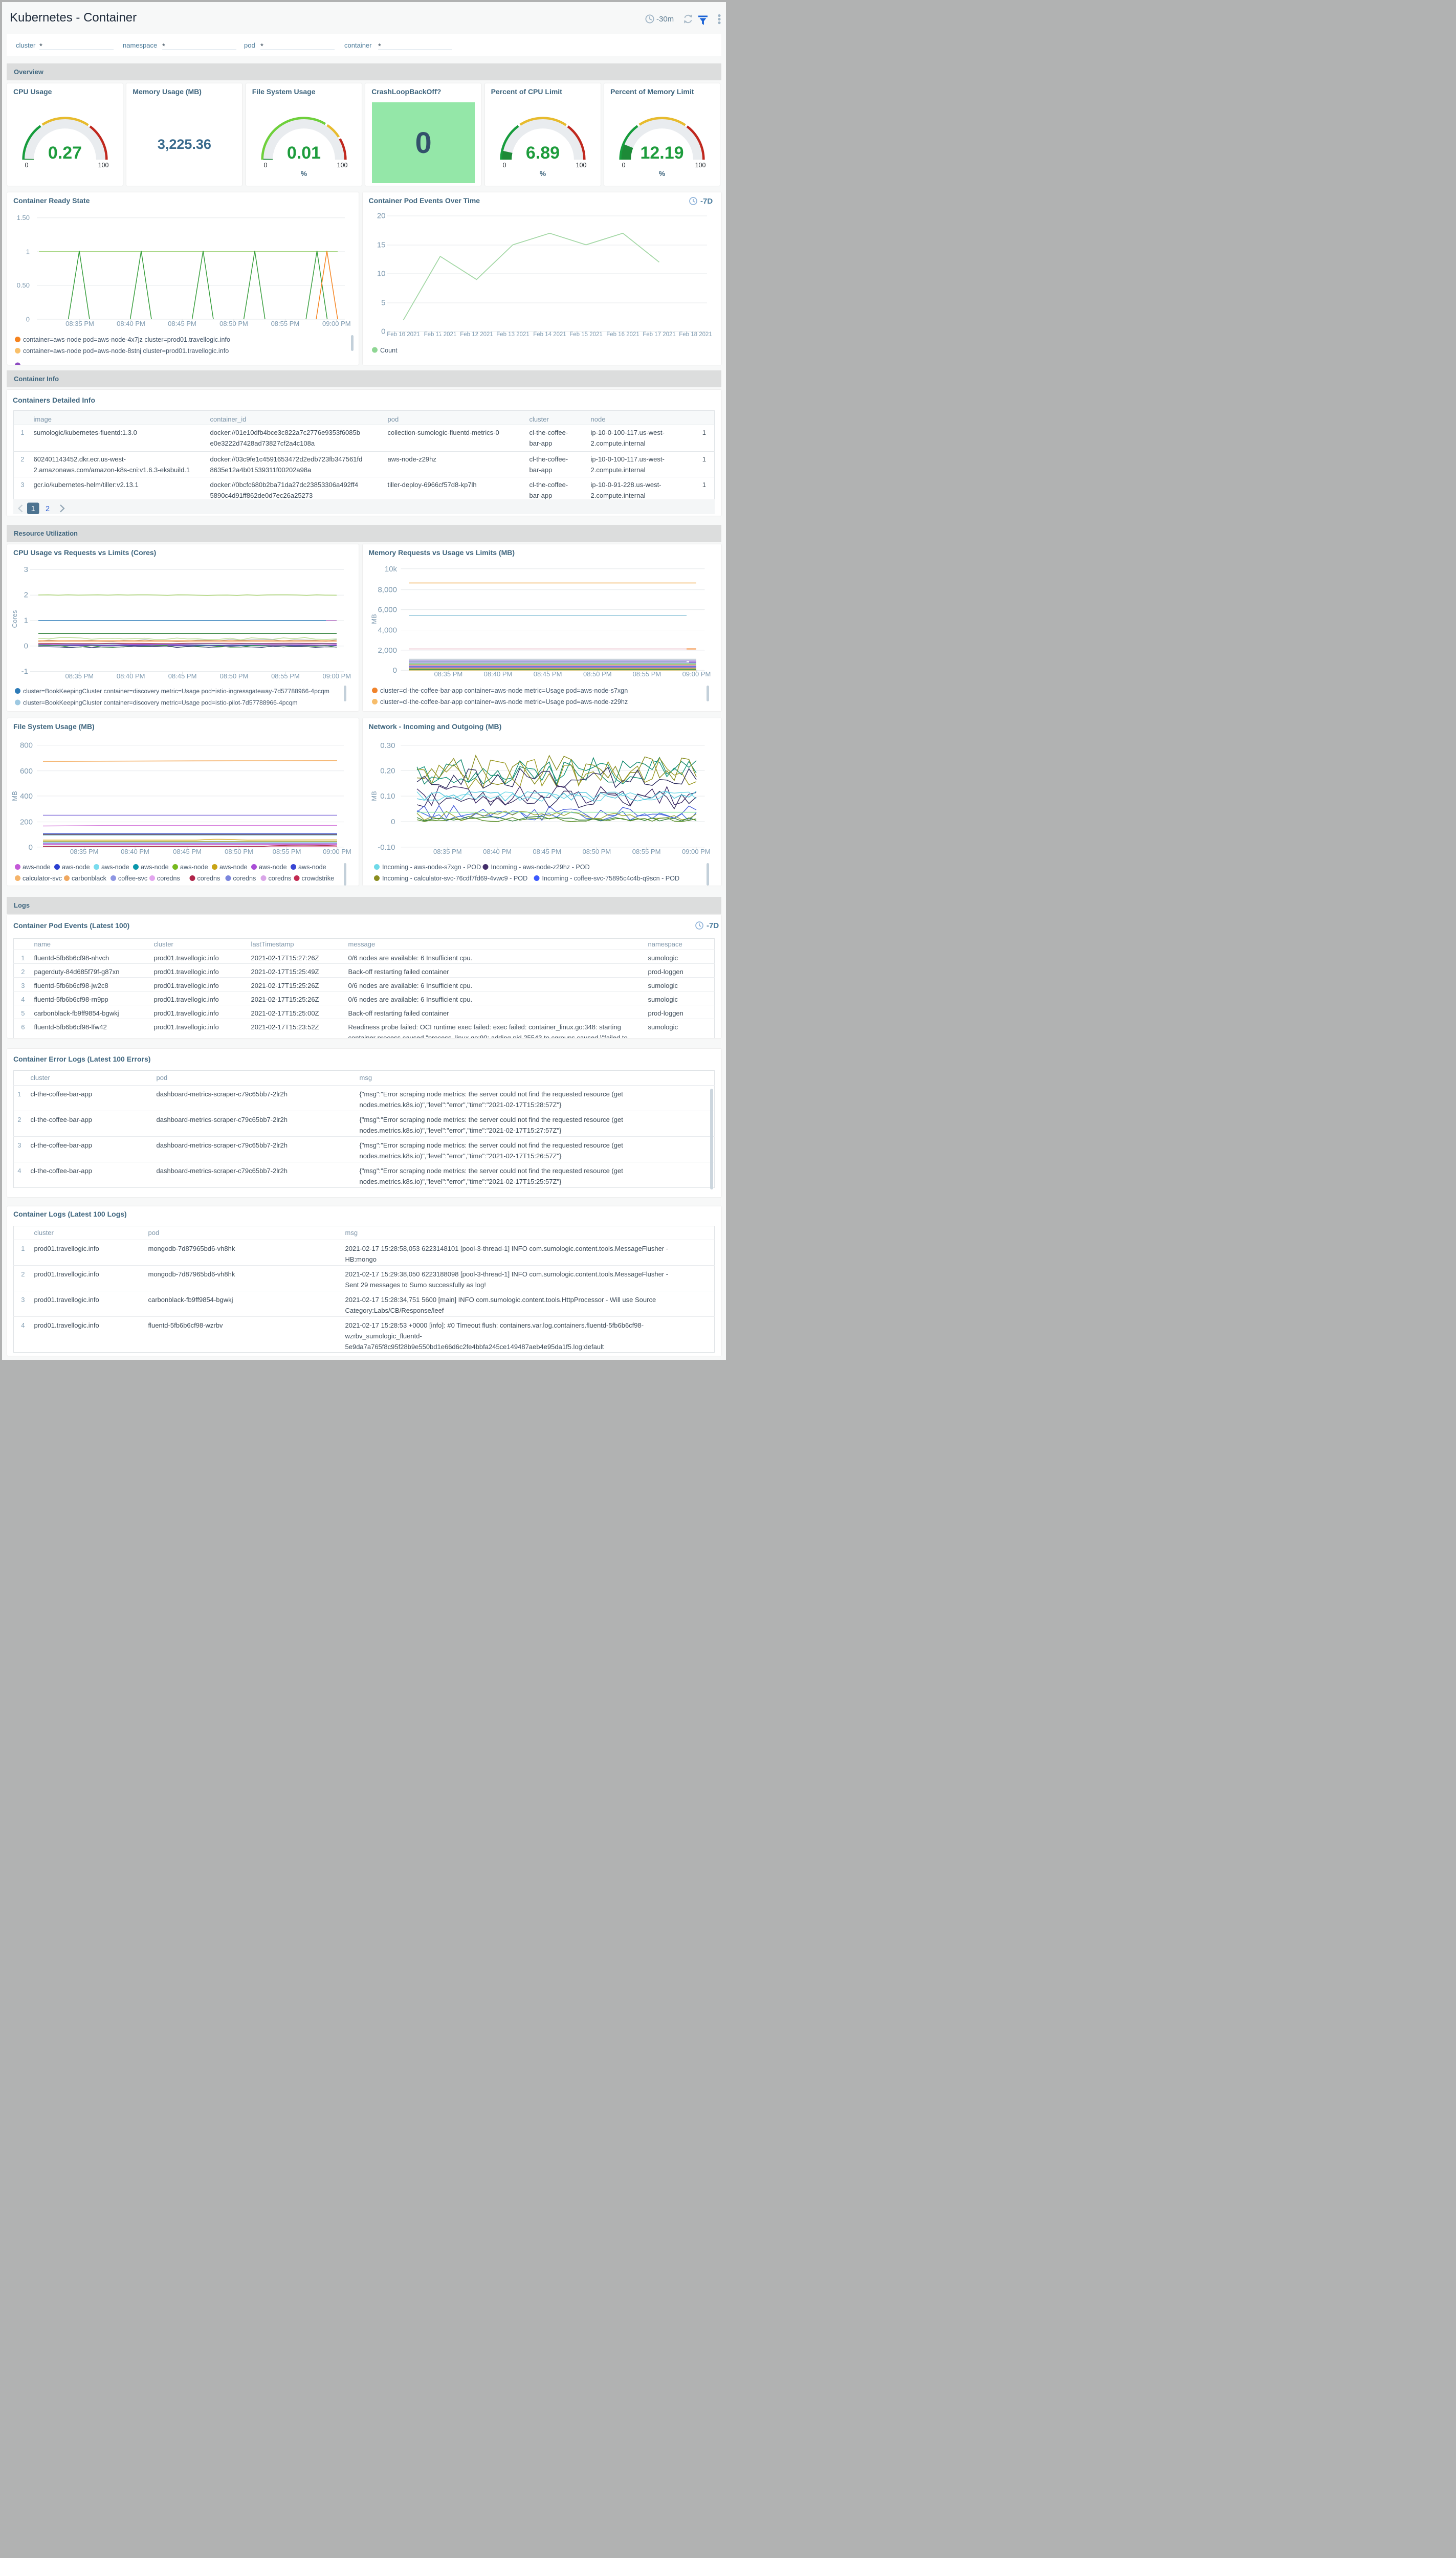 The image size is (1456, 2558). What do you see at coordinates (132, 878) in the screenshot?
I see `svg-text: coffee-svc` at bounding box center [132, 878].